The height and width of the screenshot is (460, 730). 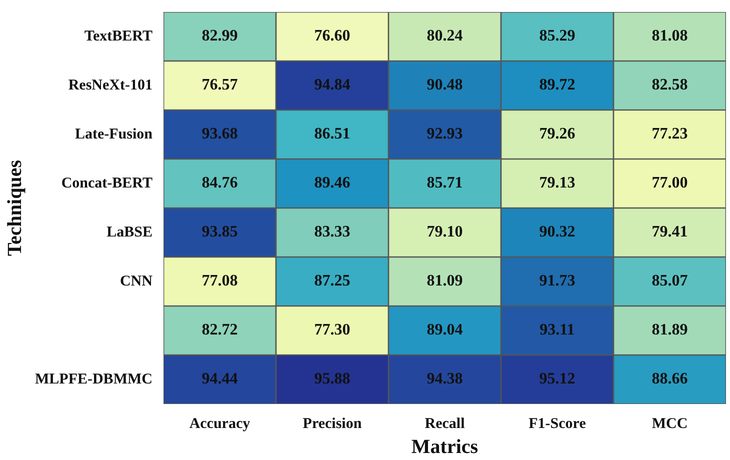 What do you see at coordinates (670, 281) in the screenshot?
I see `data-label: 85.07` at bounding box center [670, 281].